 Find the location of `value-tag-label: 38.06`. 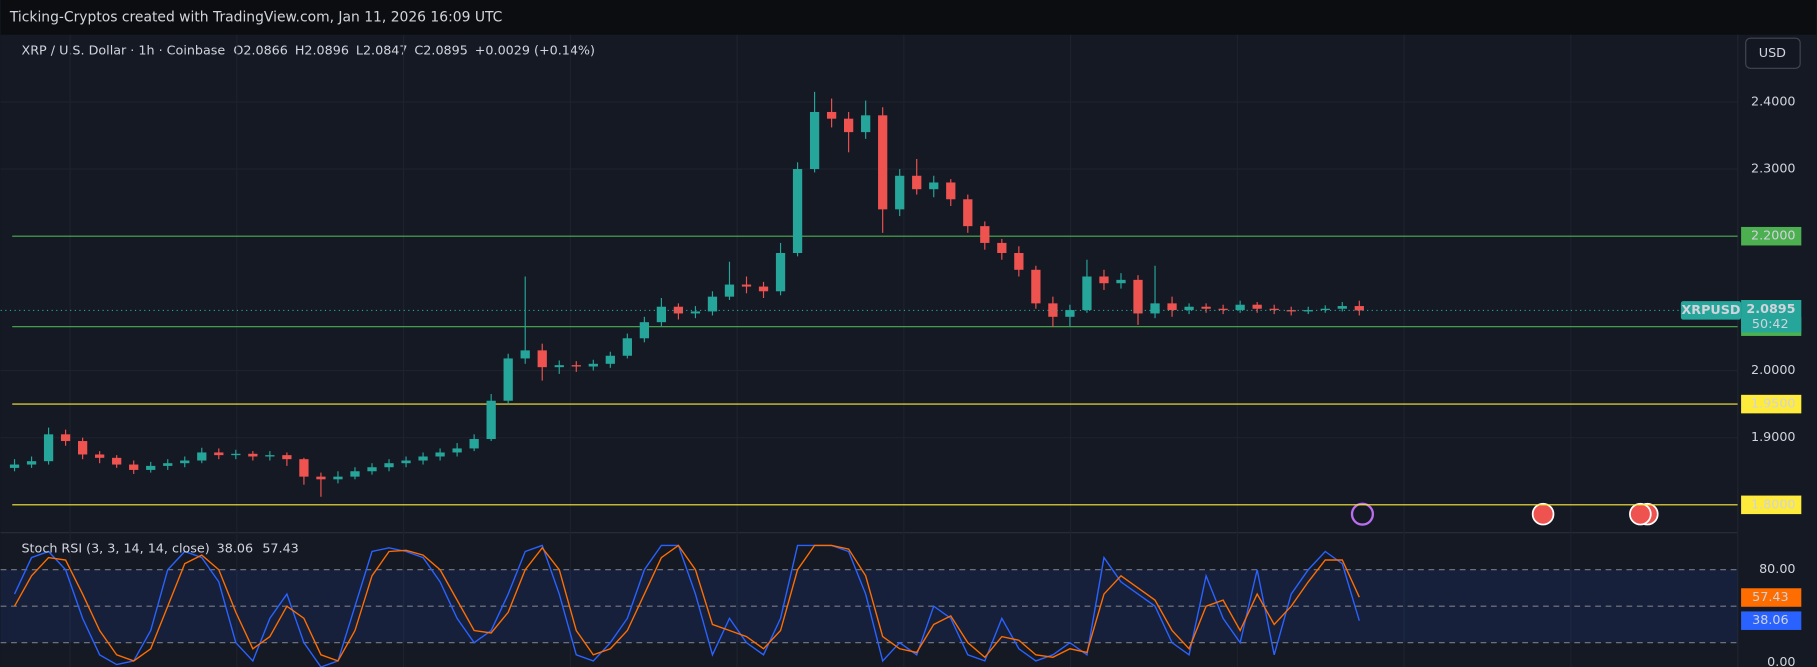

value-tag-label: 38.06 is located at coordinates (1770, 620).